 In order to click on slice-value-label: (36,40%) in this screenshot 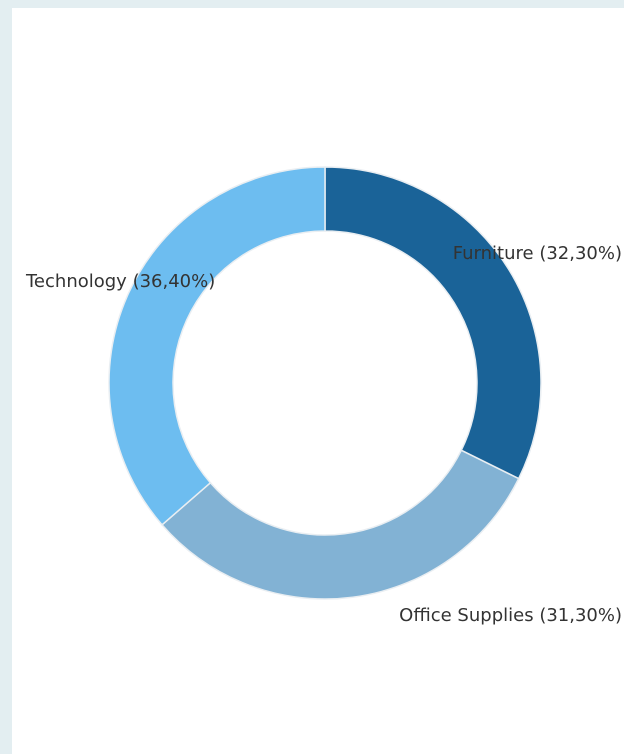, I will do `click(174, 281)`.